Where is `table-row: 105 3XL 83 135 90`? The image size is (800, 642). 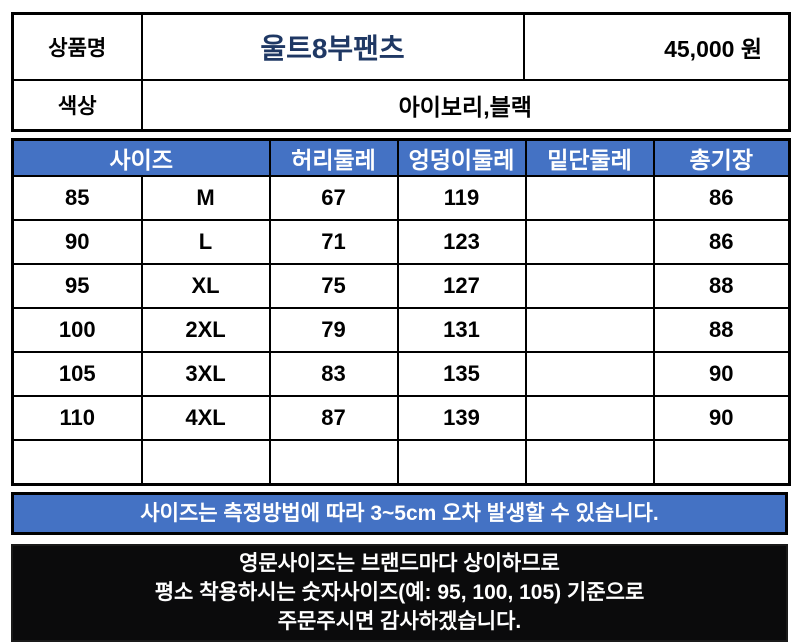 table-row: 105 3XL 83 135 90 is located at coordinates (401, 374).